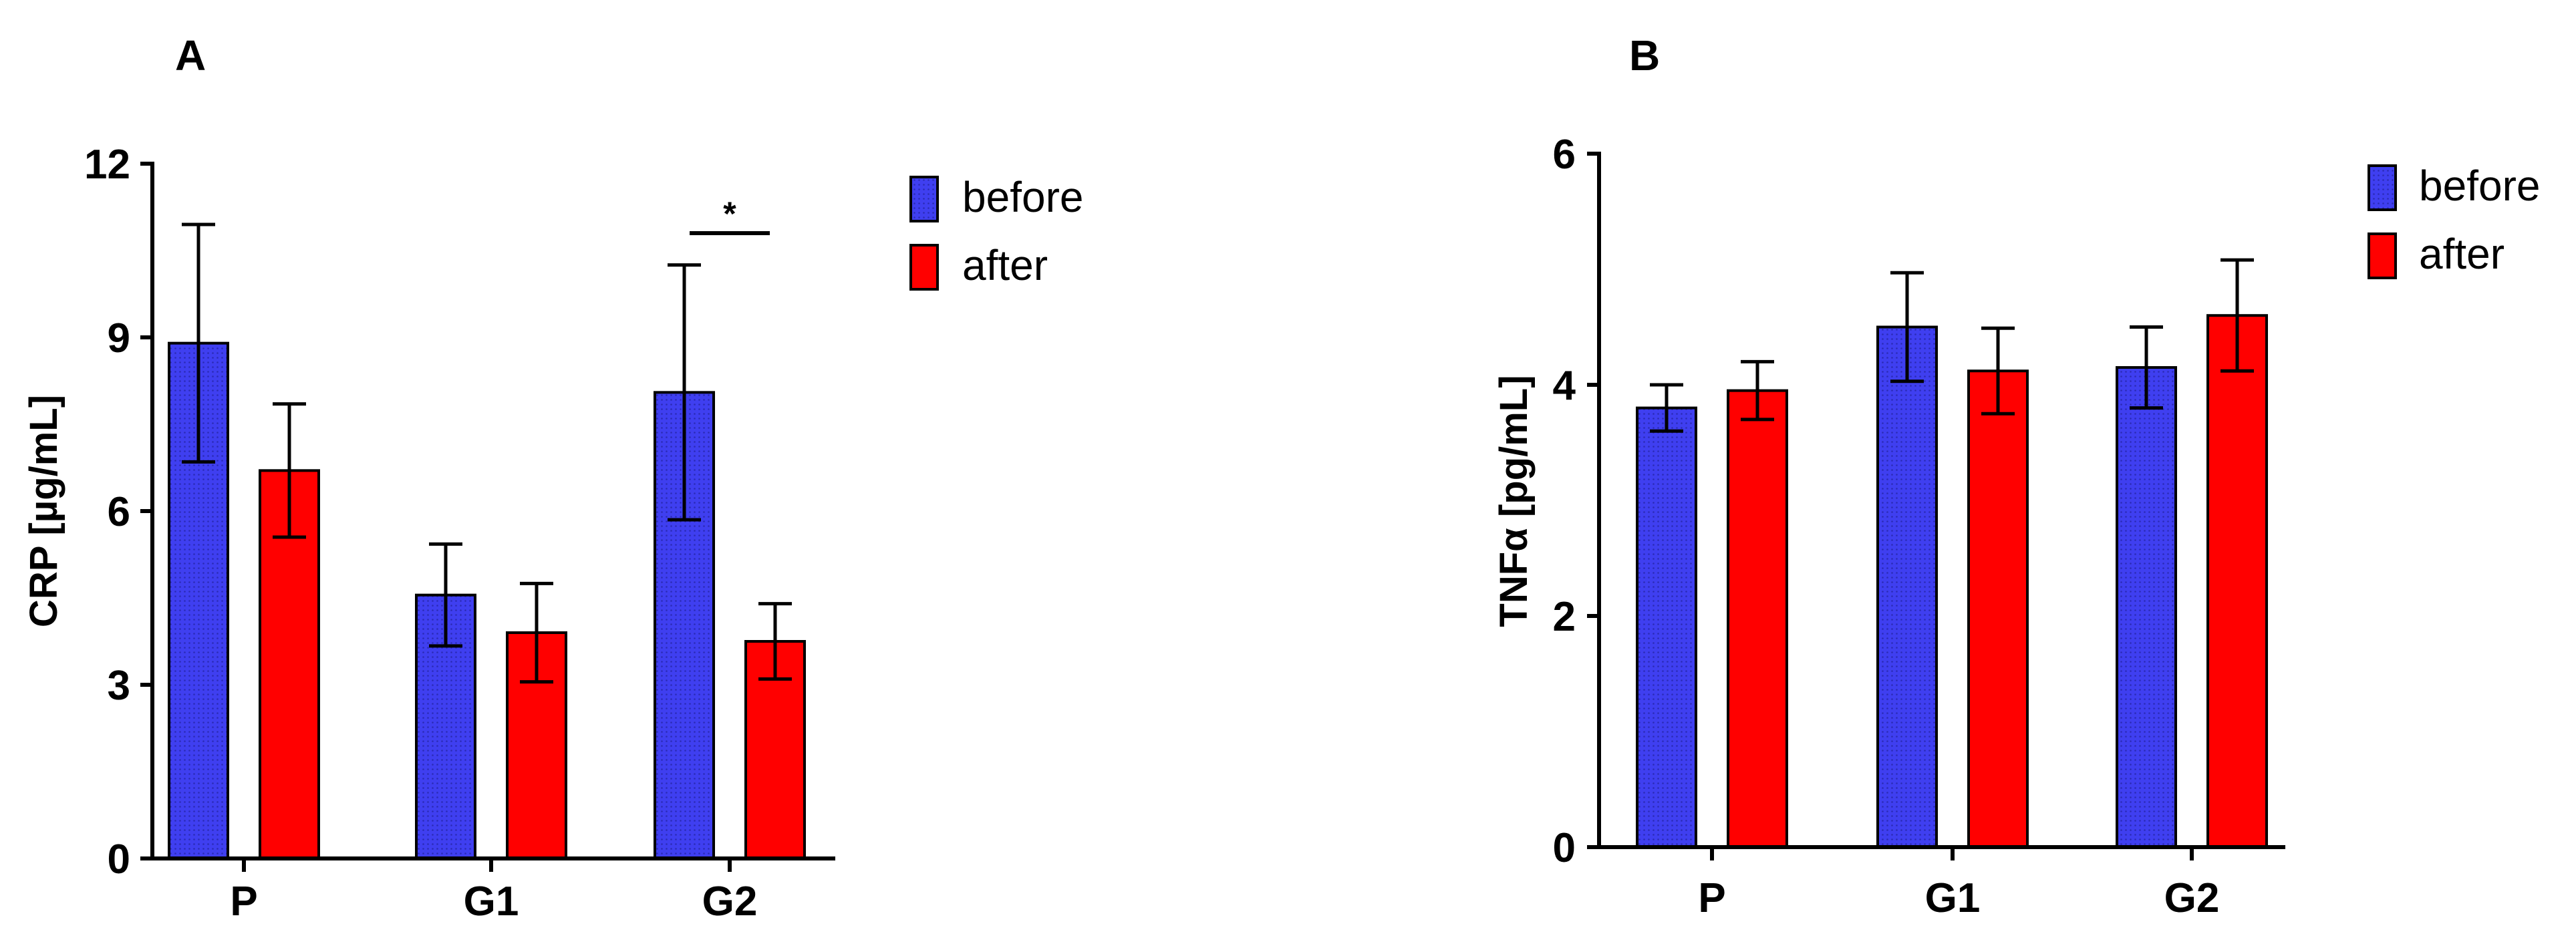  What do you see at coordinates (1907, 586) in the screenshot?
I see `bar-before-g1` at bounding box center [1907, 586].